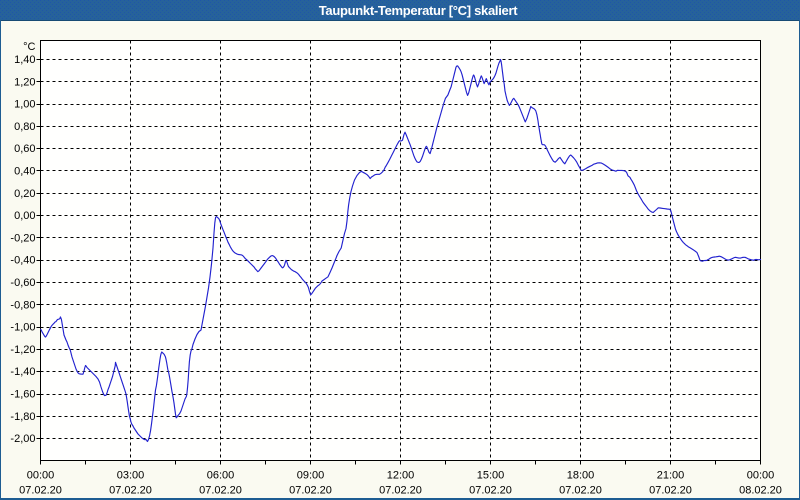 The height and width of the screenshot is (500, 800). I want to click on svg-text: -1,80, so click(22, 417).